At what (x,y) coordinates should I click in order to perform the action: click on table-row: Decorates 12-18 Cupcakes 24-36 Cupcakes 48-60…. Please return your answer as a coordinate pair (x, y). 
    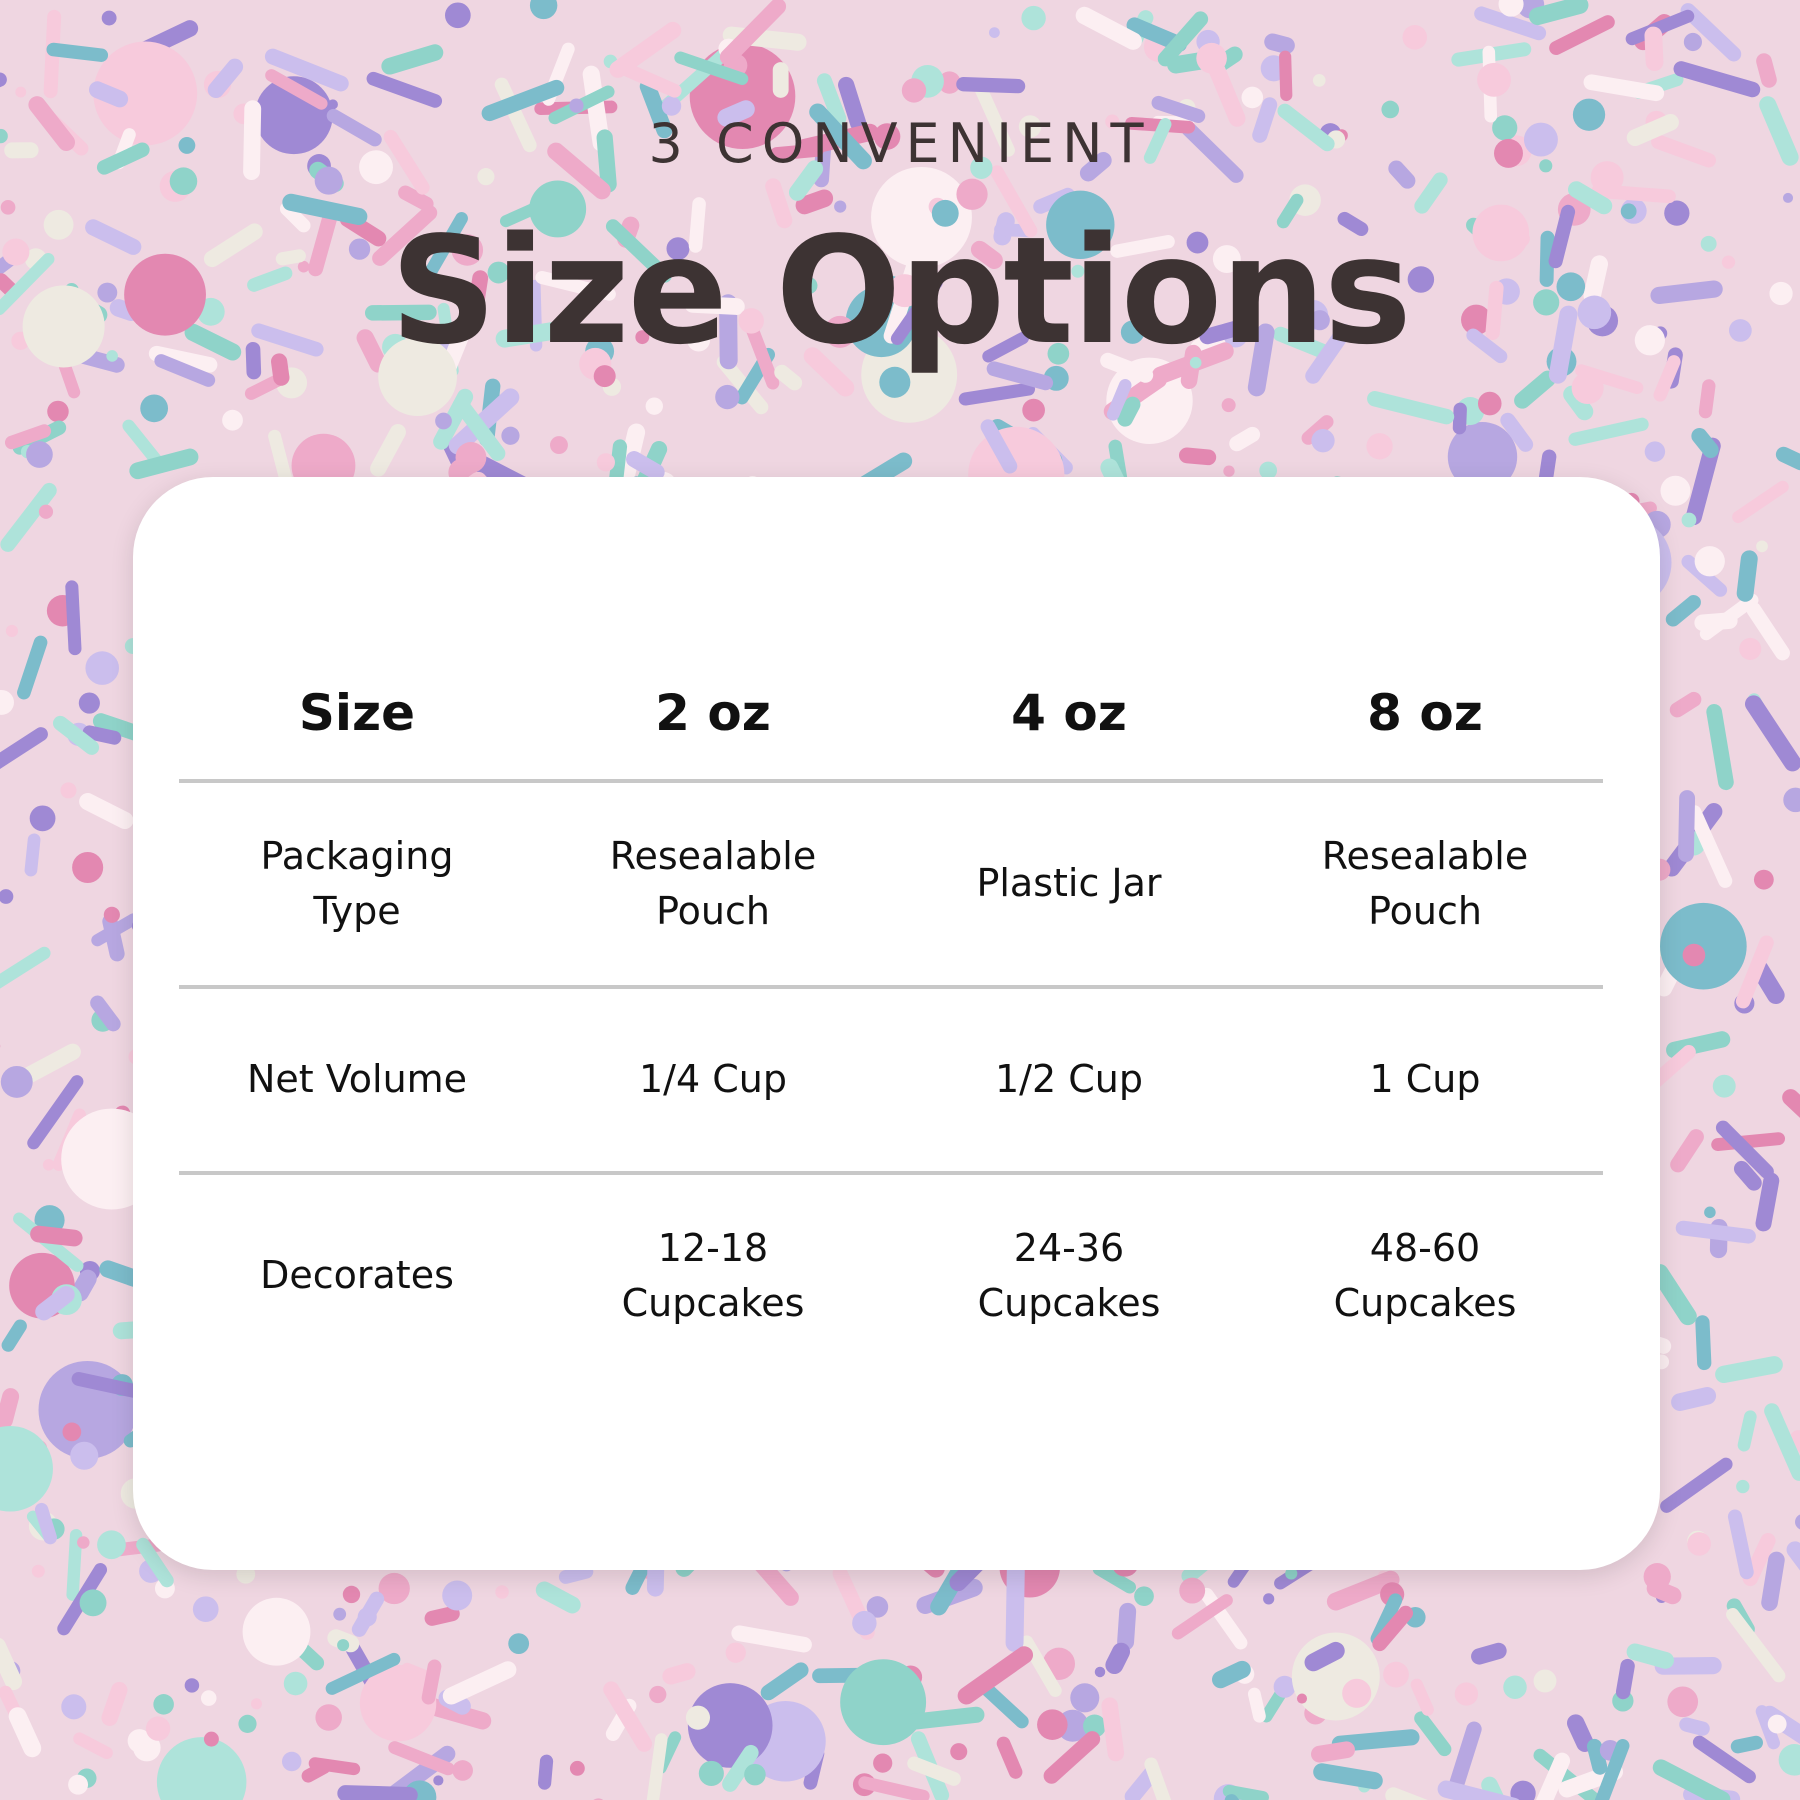
    Looking at the image, I should click on (891, 1275).